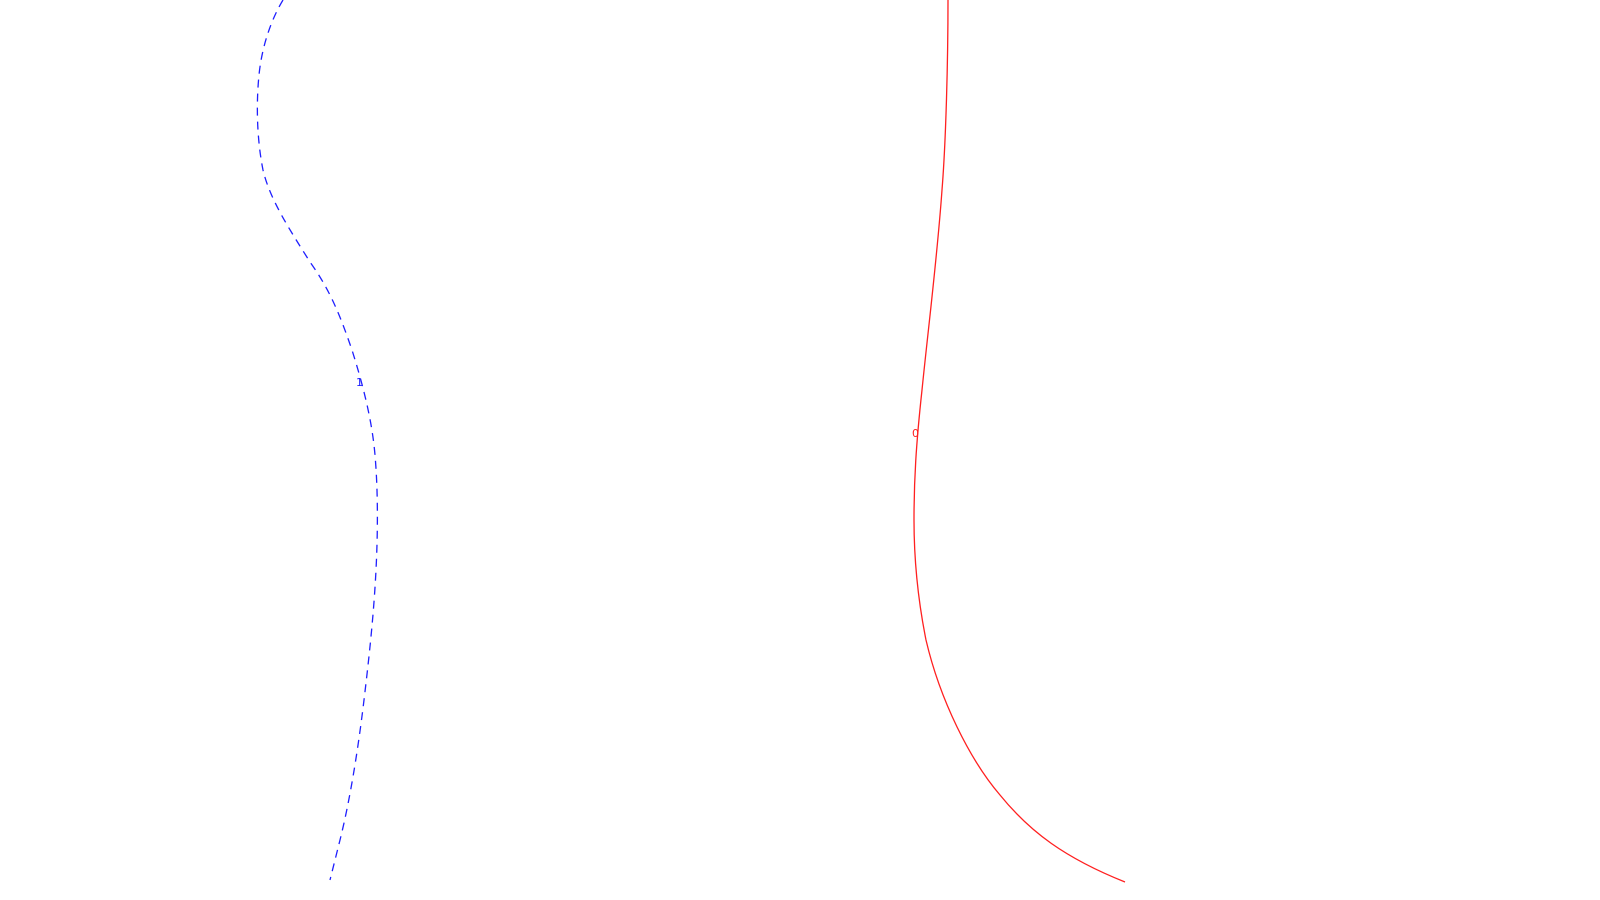  What do you see at coordinates (317, 440) in the screenshot?
I see `dashed-contour-line` at bounding box center [317, 440].